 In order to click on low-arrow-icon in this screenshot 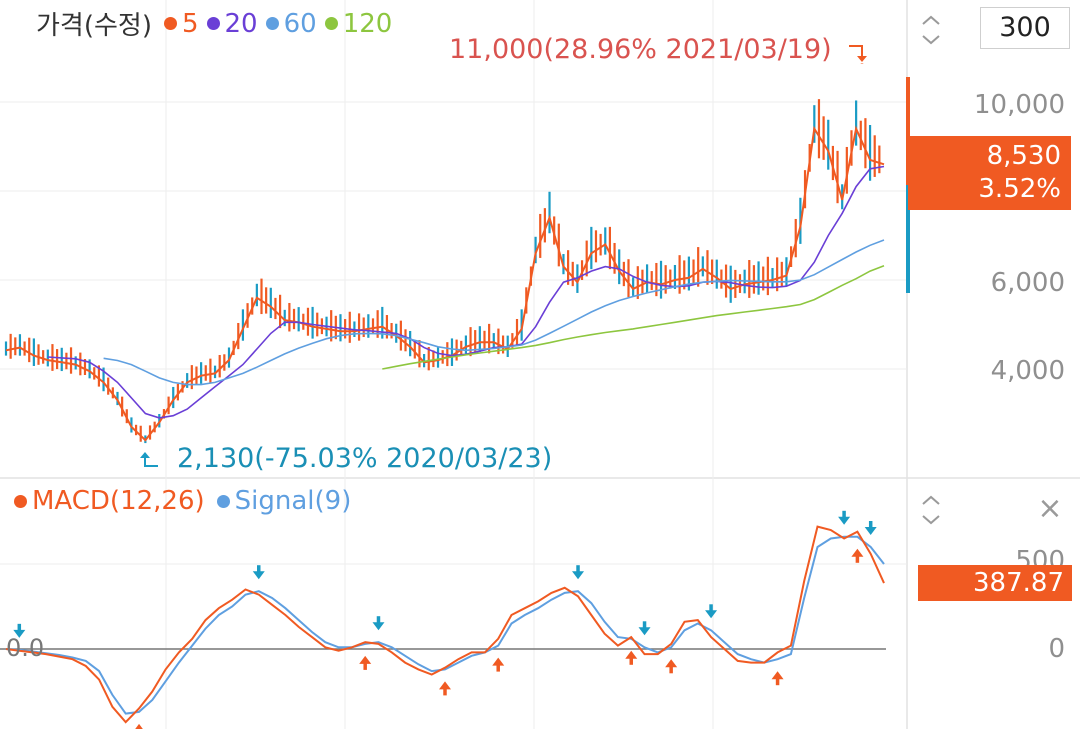, I will do `click(145, 455)`.